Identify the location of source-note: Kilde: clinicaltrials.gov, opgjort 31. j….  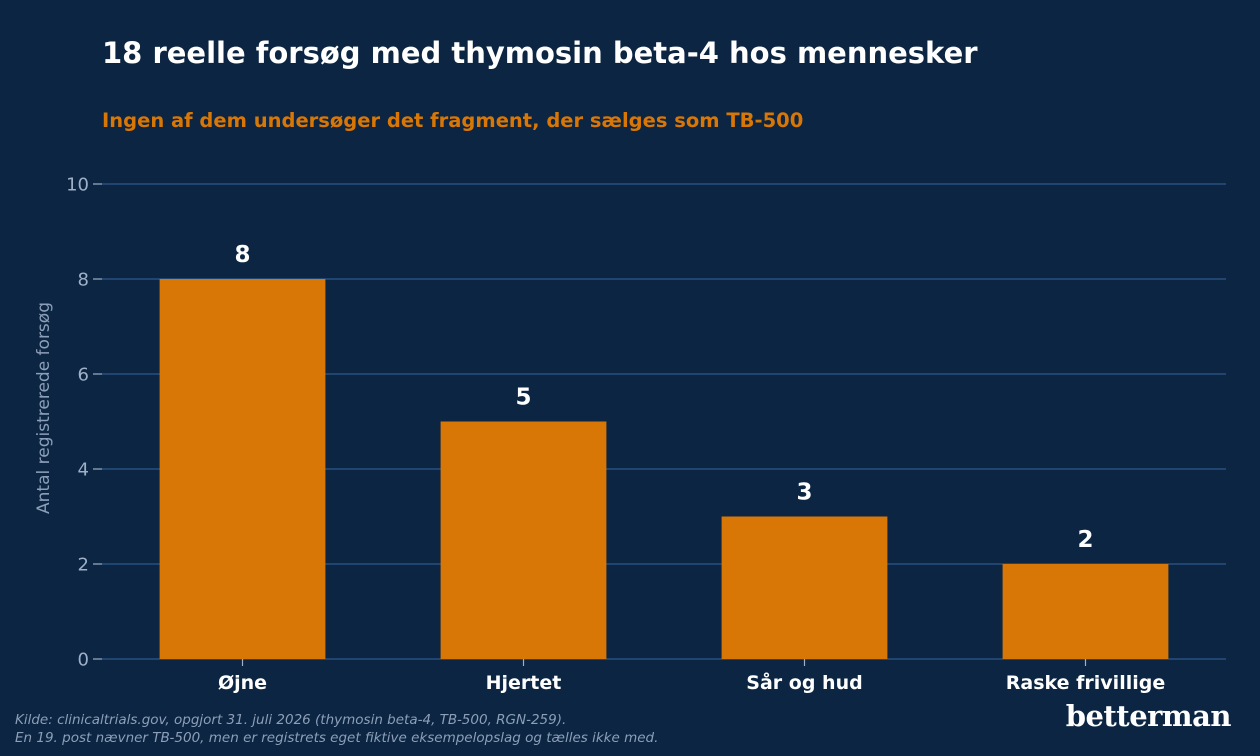
(291, 720).